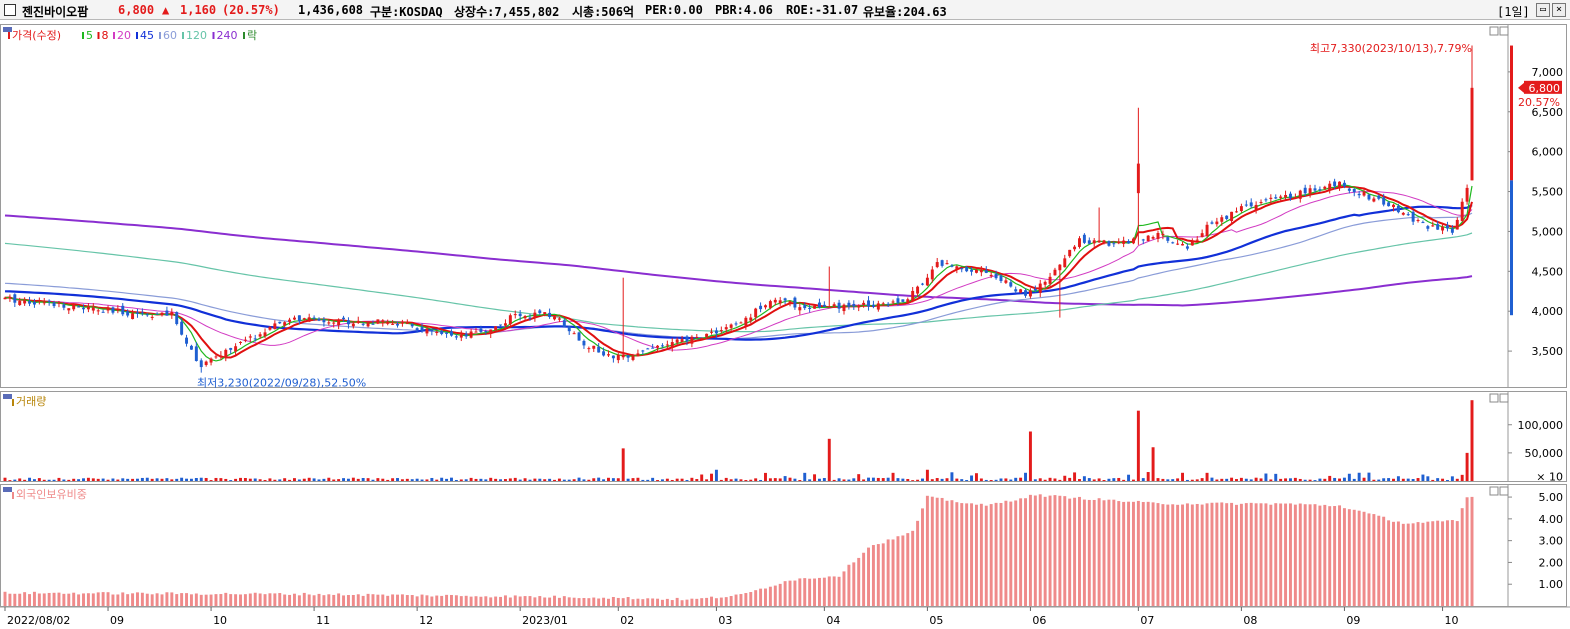 This screenshot has height=629, width=1570. I want to click on restore-icon: ▭, so click(1543, 10).